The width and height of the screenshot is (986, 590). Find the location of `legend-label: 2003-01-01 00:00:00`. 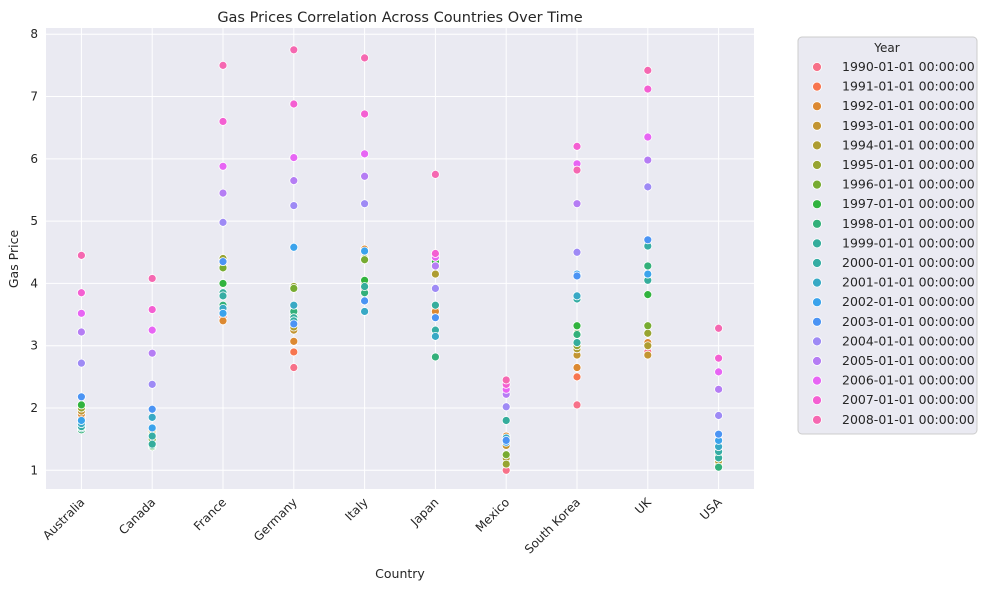

legend-label: 2003-01-01 00:00:00 is located at coordinates (908, 321).